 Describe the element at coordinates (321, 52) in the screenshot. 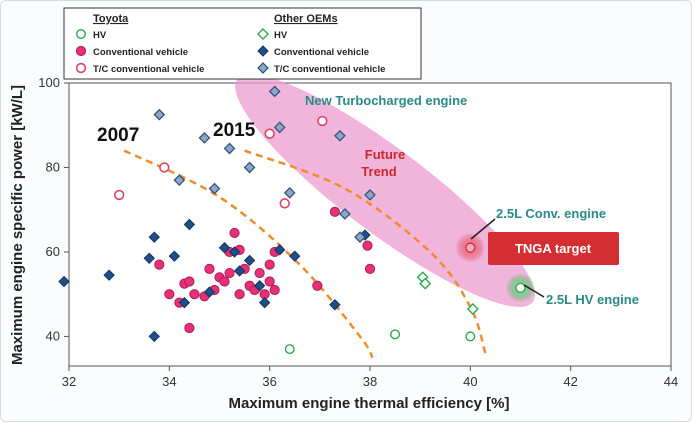

I see `legend-label-other-conv: Conventional vehicle` at that location.